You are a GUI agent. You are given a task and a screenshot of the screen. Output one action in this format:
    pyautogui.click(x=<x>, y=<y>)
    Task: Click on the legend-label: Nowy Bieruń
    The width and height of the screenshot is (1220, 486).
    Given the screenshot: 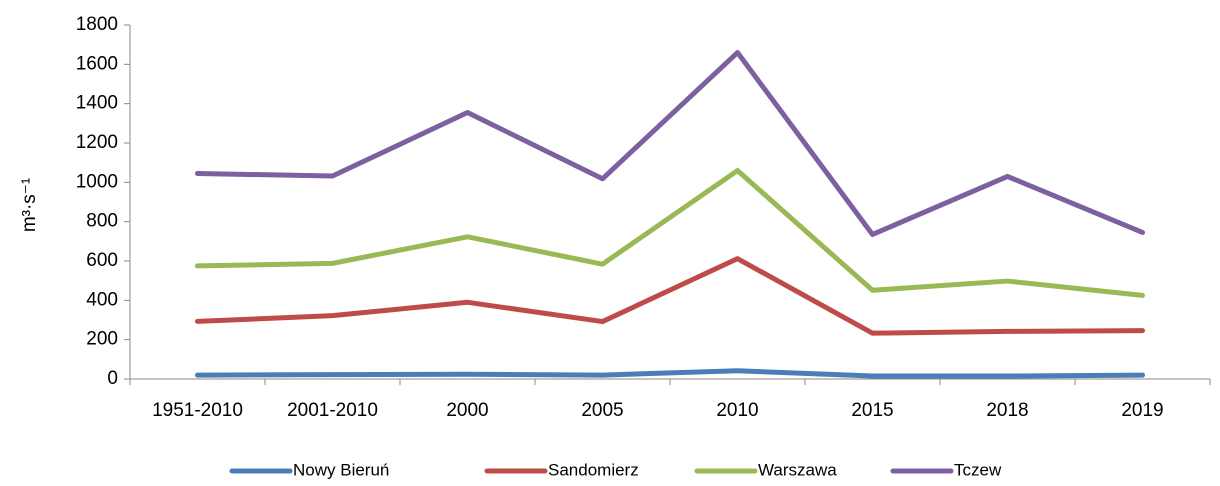 What is the action you would take?
    pyautogui.click(x=341, y=469)
    